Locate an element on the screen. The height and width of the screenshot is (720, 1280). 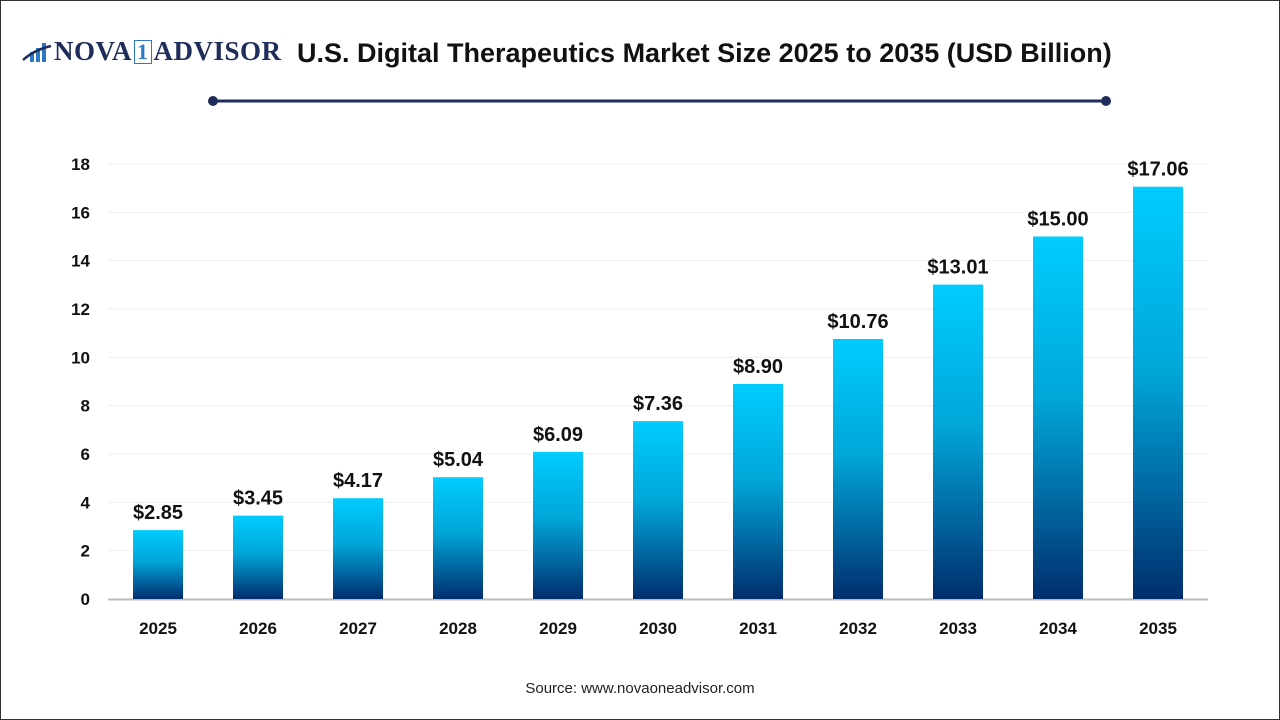
data-label: $13.01 is located at coordinates (957, 268).